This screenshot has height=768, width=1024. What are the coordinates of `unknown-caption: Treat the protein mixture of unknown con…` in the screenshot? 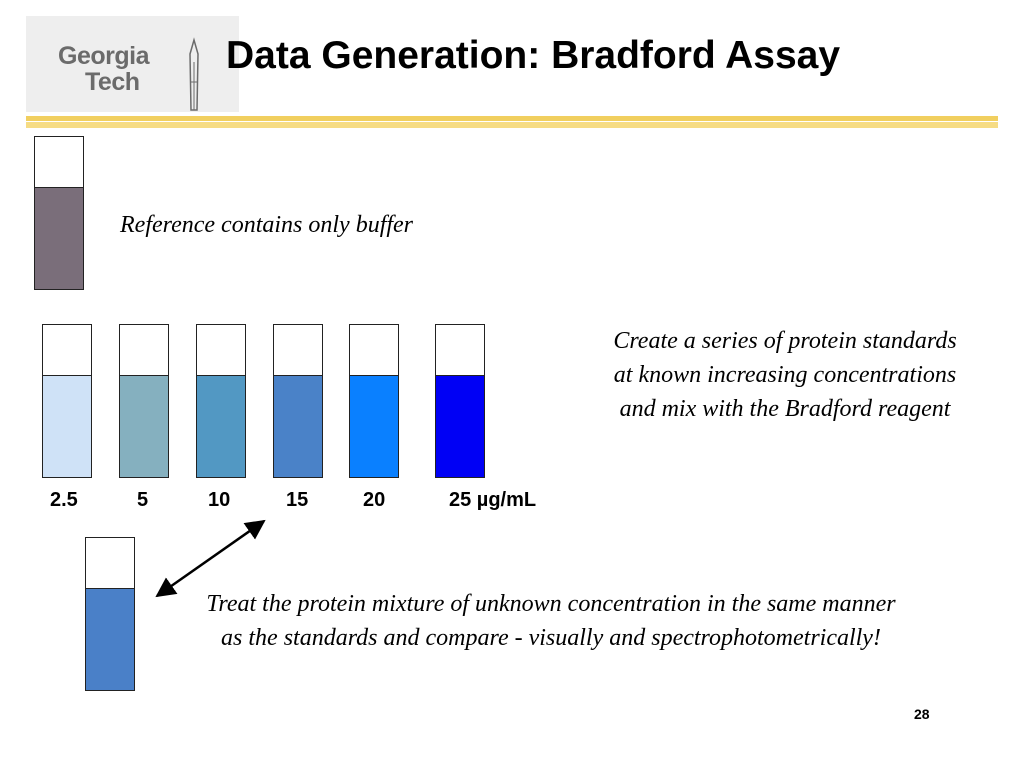 It's located at (551, 621).